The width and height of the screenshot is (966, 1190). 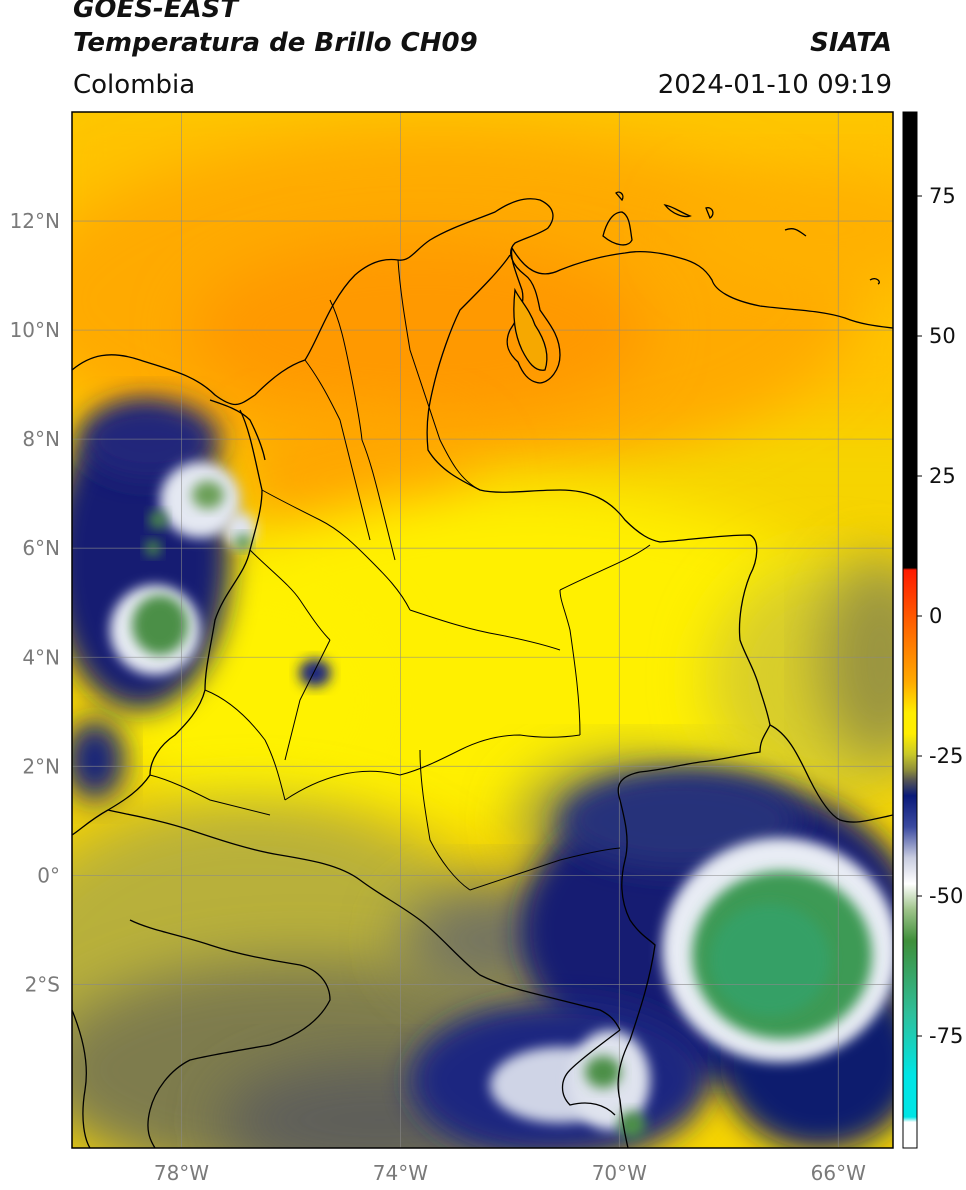 What do you see at coordinates (230, 1033) in the screenshot?
I see `ecuador-peru-border` at bounding box center [230, 1033].